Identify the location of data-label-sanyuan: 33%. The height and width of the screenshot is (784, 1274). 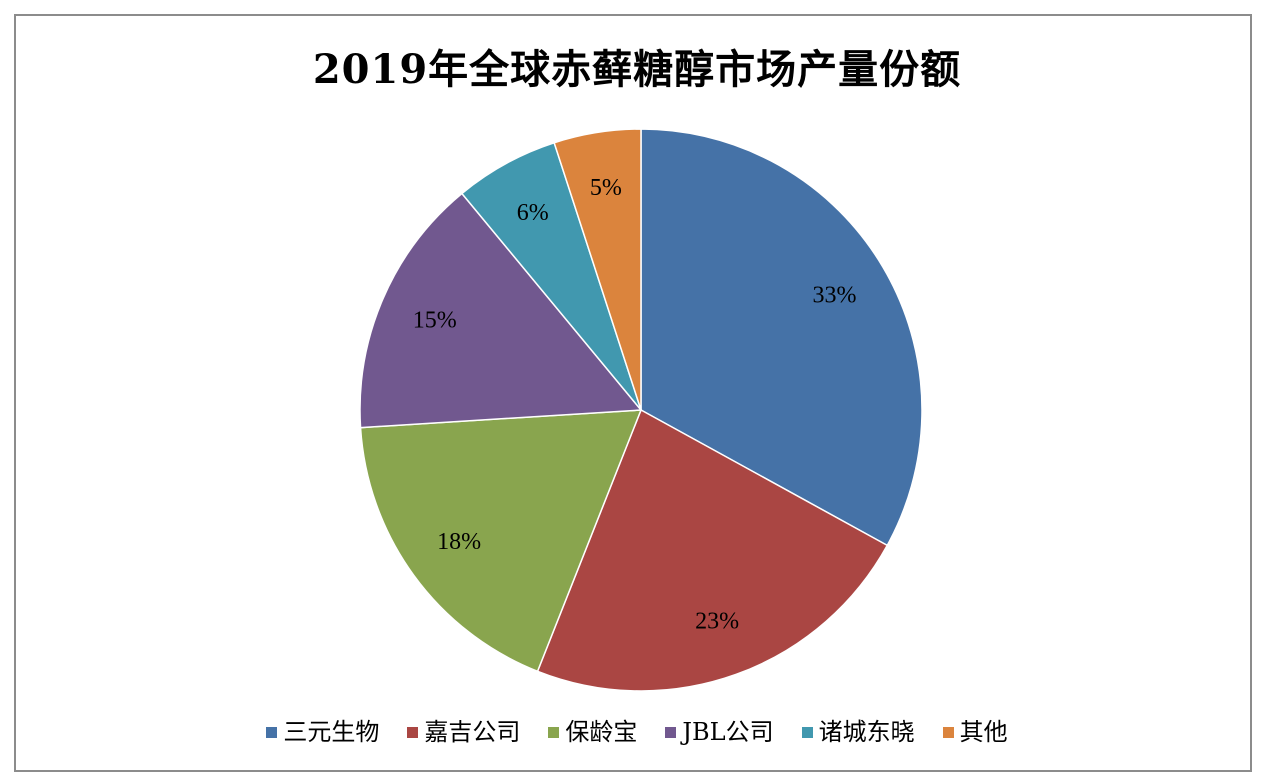
(834, 296).